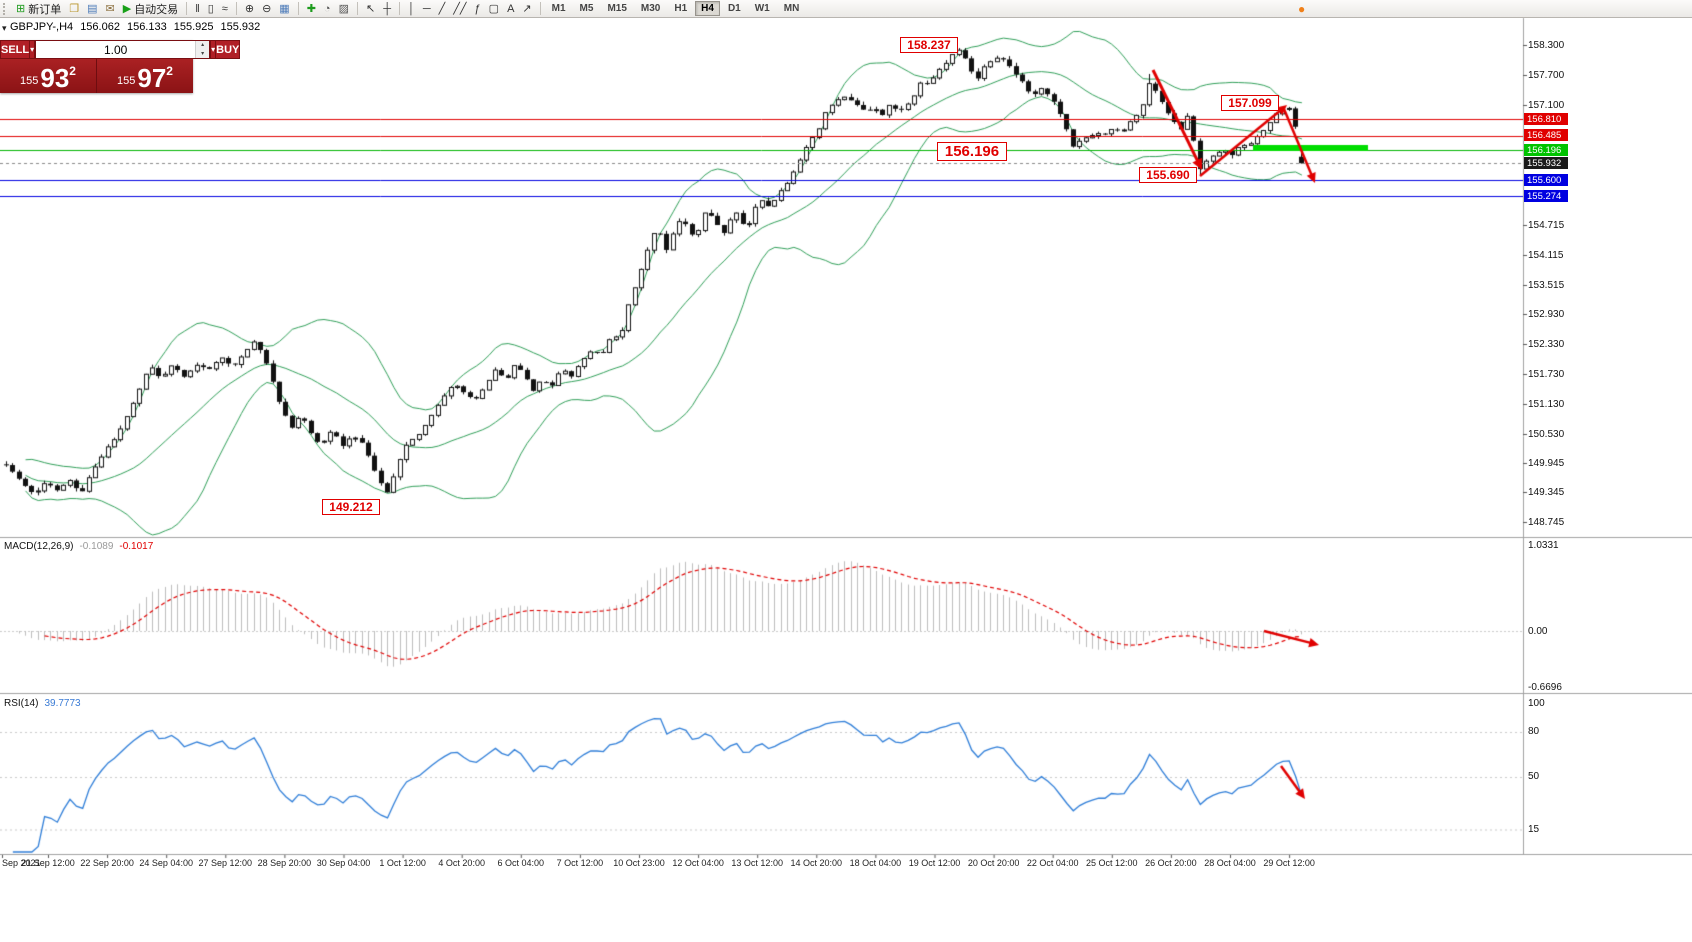 This screenshot has width=1692, height=942. Describe the element at coordinates (1168, 175) in the screenshot. I see `price-annotation-label: 155.690` at that location.